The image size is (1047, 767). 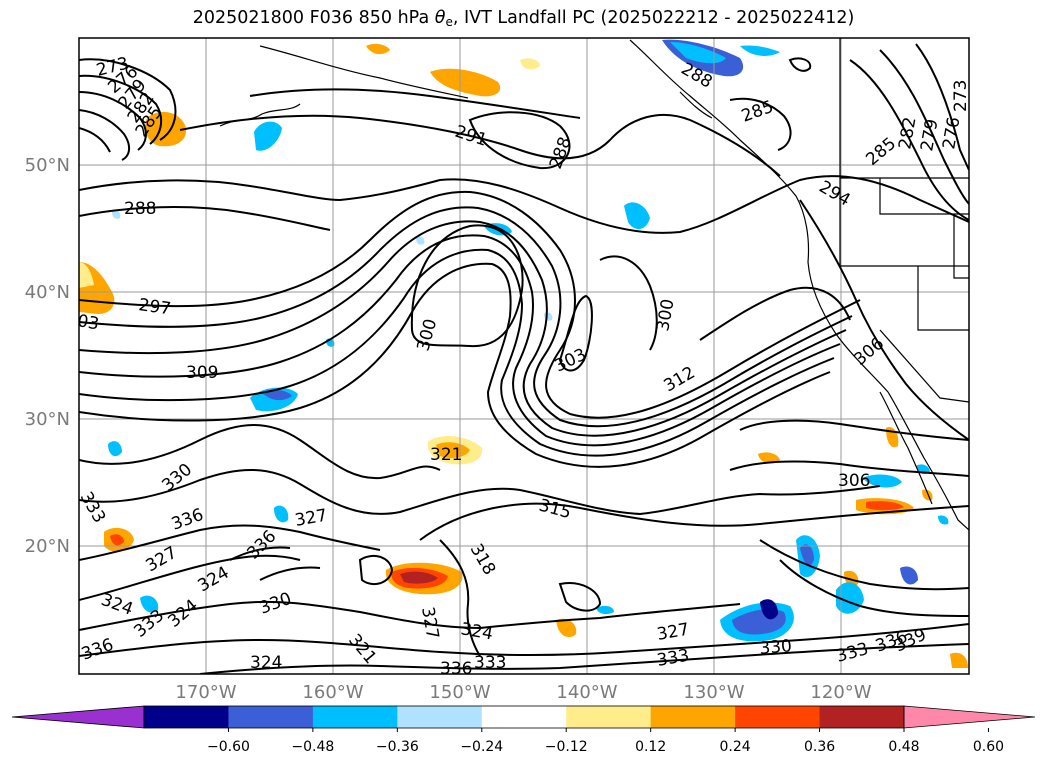 I want to click on colorbar-frame, so click(x=524, y=717).